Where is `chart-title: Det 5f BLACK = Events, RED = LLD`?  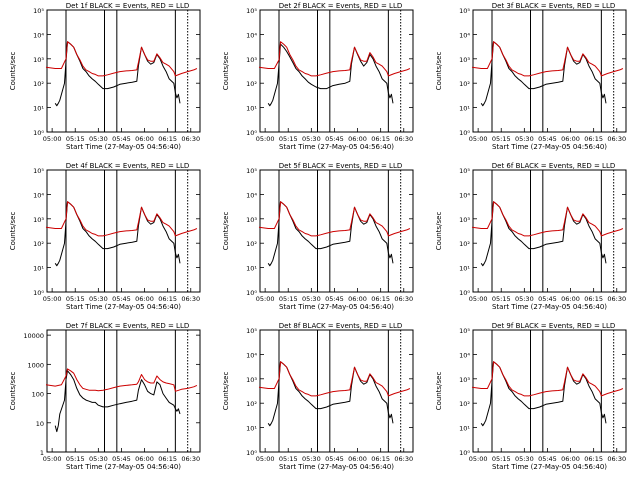
chart-title: Det 5f BLACK = Events, RED = LLD is located at coordinates (340, 166).